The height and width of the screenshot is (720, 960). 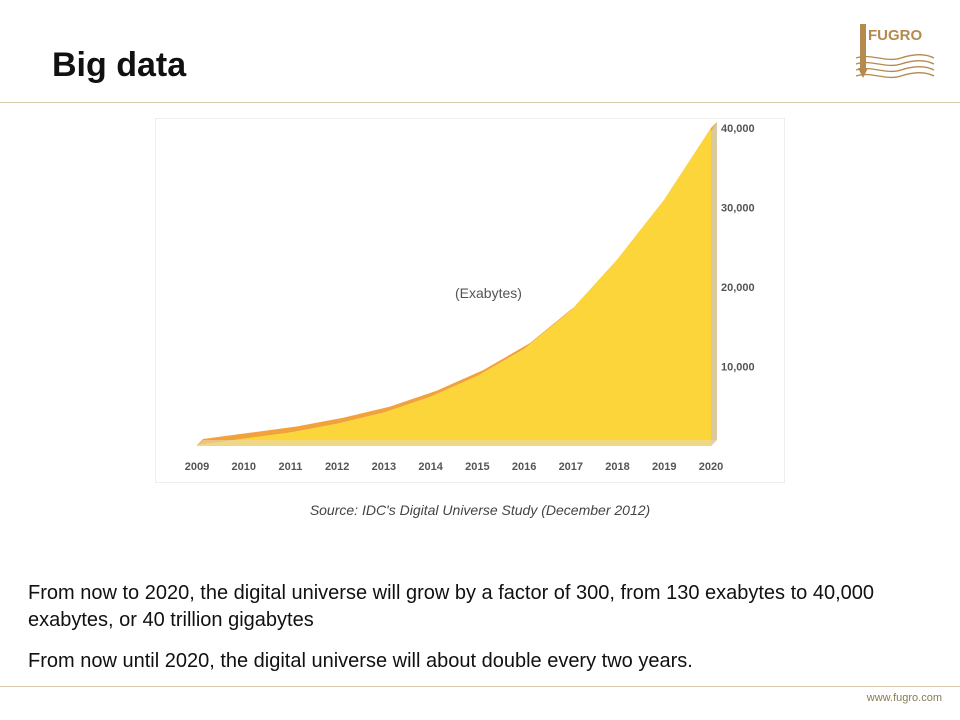 What do you see at coordinates (895, 35) in the screenshot?
I see `logo-wordmark: FUGRO` at bounding box center [895, 35].